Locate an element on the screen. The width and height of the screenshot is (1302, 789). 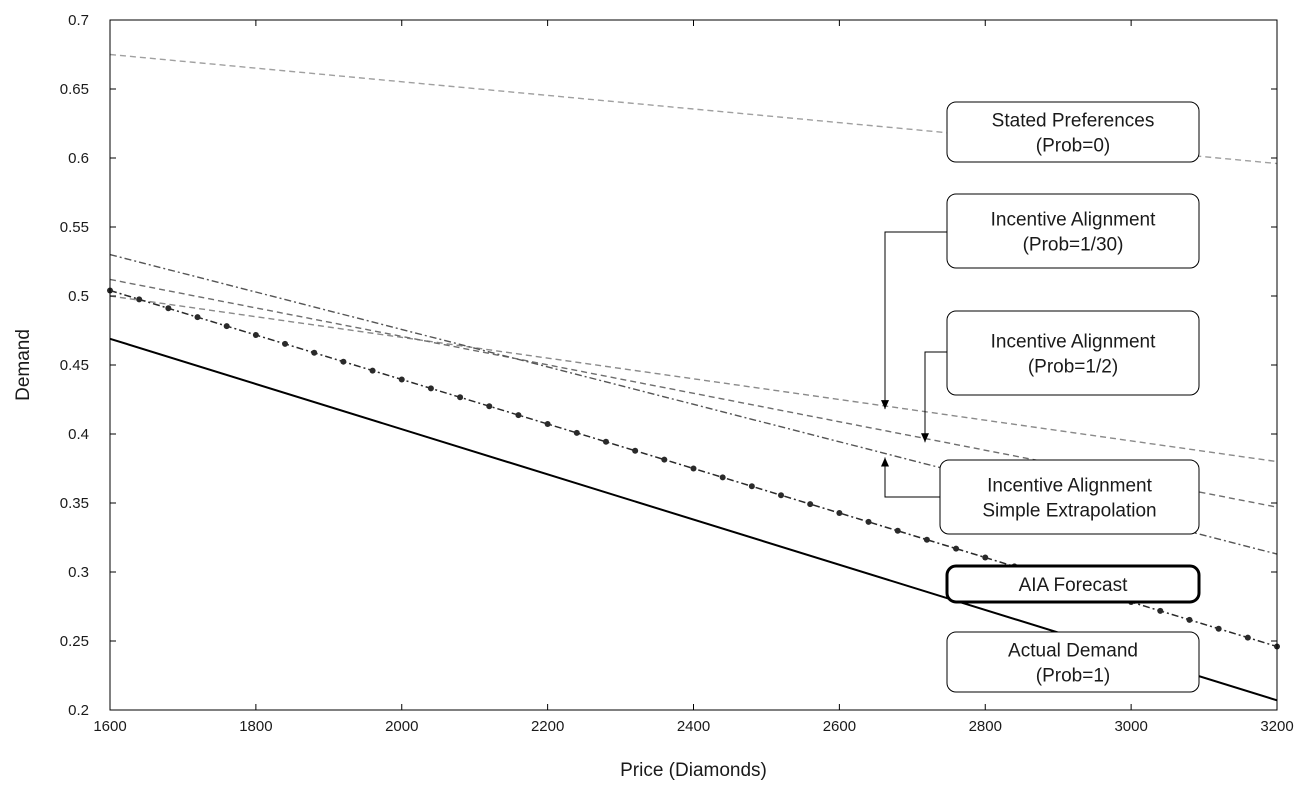
x-tick-label: 2600 is located at coordinates (839, 726).